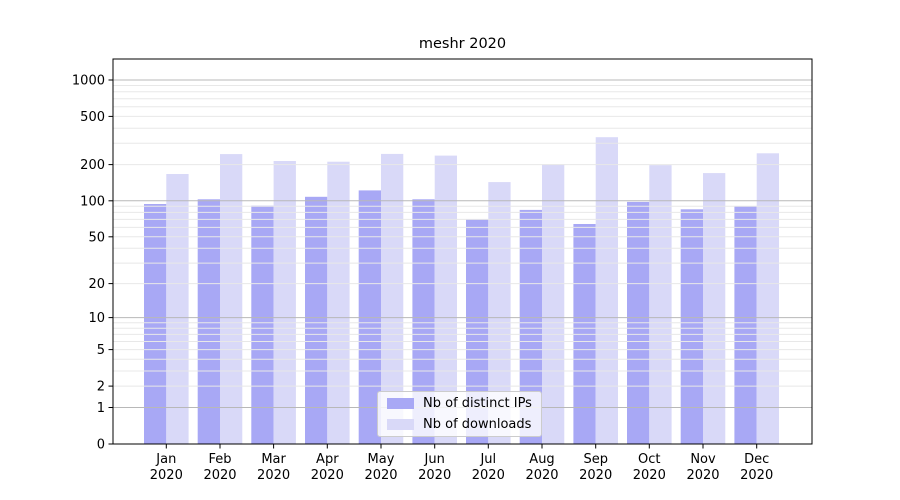 The height and width of the screenshot is (500, 900). What do you see at coordinates (702, 467) in the screenshot?
I see `x-tick-label-nov: Nov 2020` at bounding box center [702, 467].